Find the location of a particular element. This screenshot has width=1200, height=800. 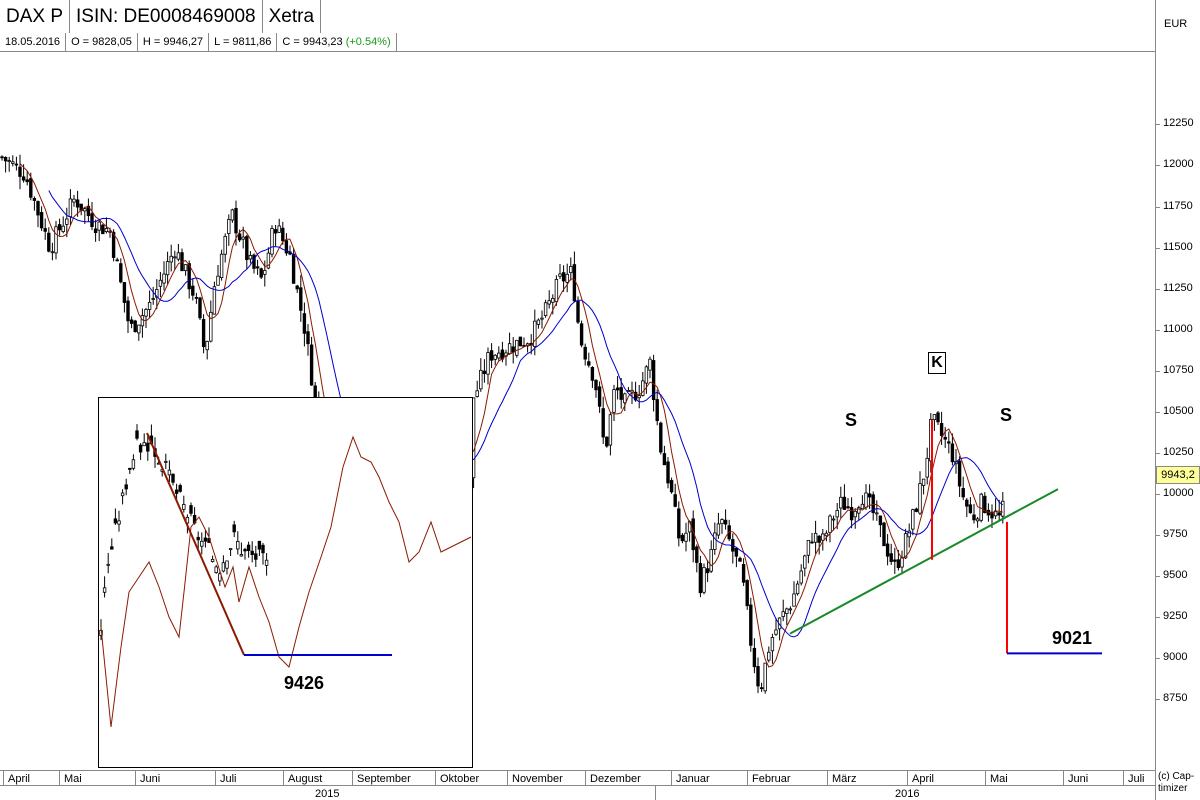

title-bar: DAX P ISIN: DE0008469008 Xetra is located at coordinates (577, 17).